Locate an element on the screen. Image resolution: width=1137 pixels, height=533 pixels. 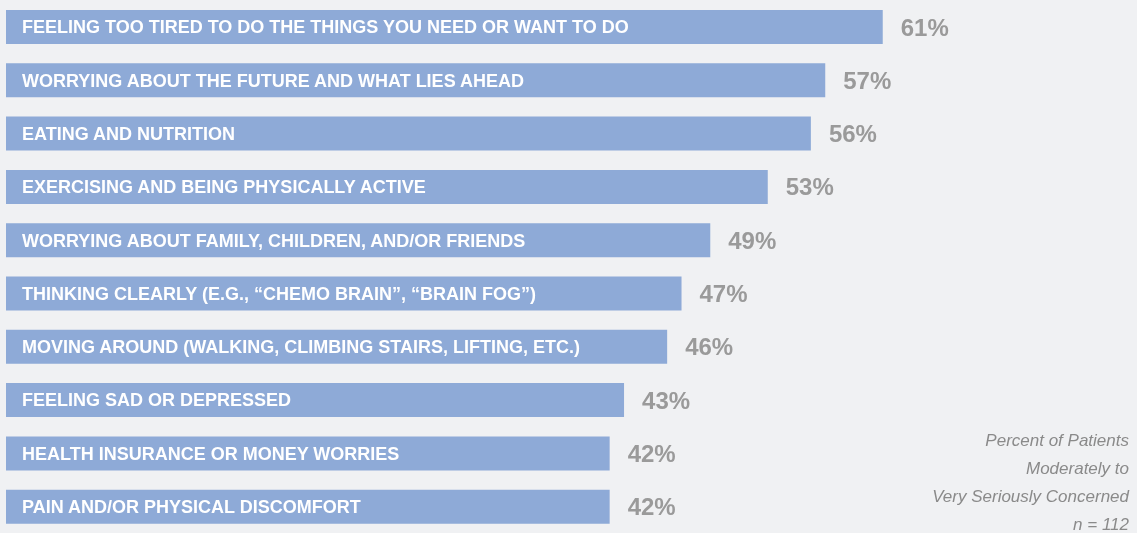
data-label: 49% is located at coordinates (752, 240).